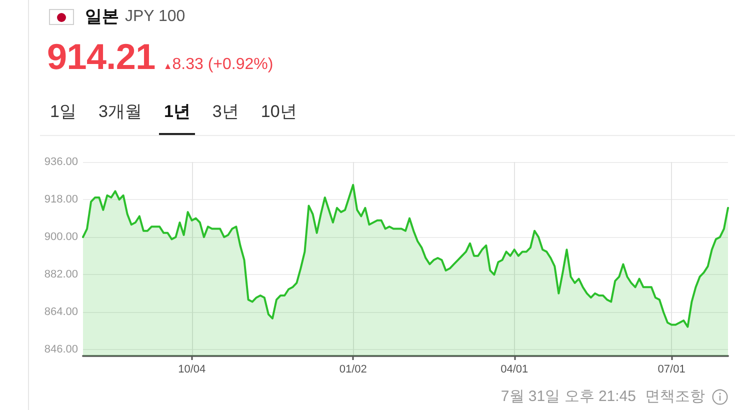  Describe the element at coordinates (568, 397) in the screenshot. I see `text: 7월 31일 오후 21:45` at that location.